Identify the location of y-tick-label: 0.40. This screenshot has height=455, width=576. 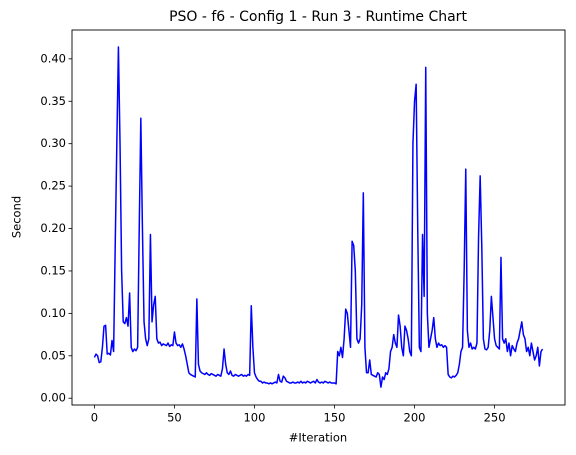
(53, 58).